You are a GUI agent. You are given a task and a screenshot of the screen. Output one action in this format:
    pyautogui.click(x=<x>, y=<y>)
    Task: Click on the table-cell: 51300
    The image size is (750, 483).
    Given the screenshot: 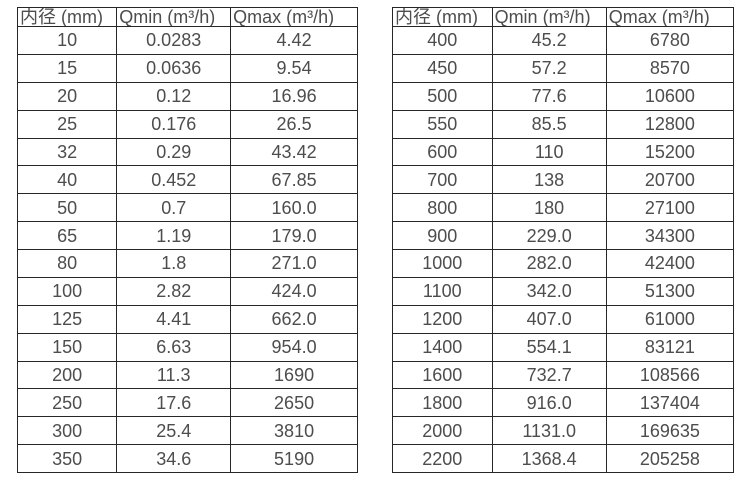 What is the action you would take?
    pyautogui.click(x=670, y=291)
    